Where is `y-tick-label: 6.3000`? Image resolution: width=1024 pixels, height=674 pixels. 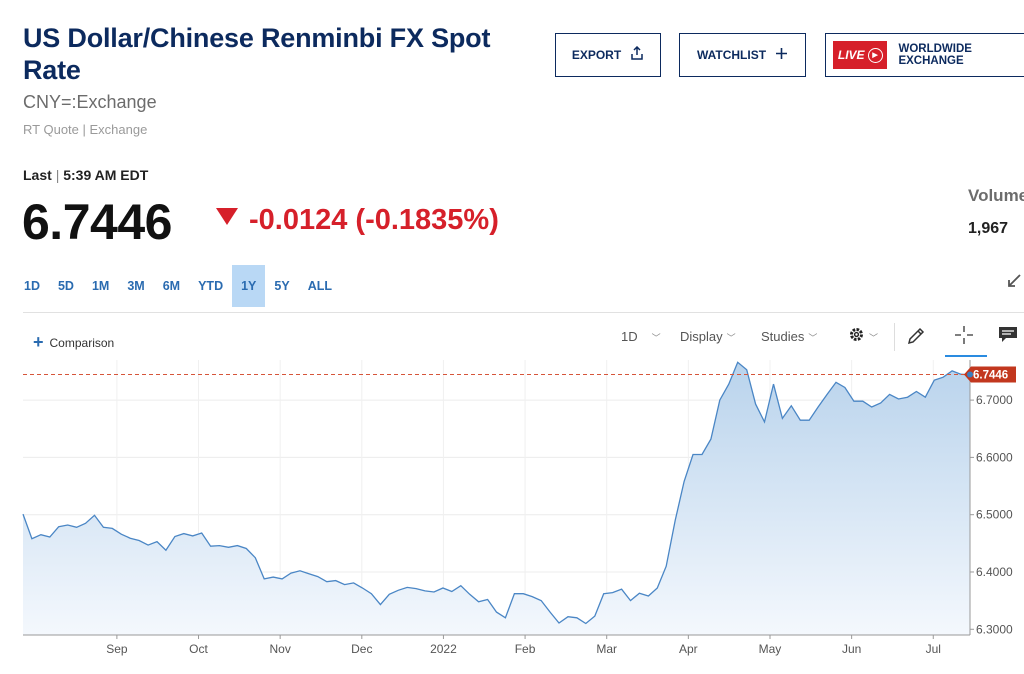 y-tick-label: 6.3000 is located at coordinates (994, 629).